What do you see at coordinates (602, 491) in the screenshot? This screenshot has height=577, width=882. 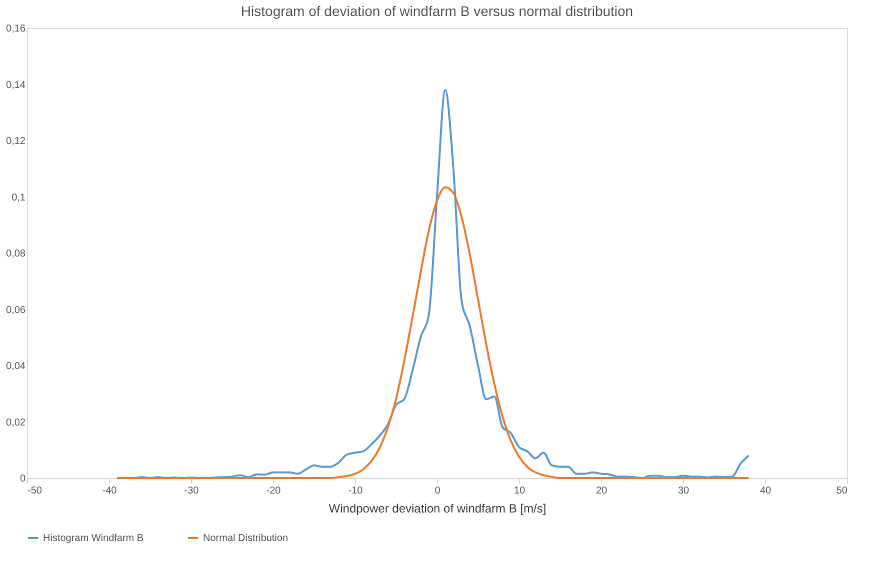 I see `x-tick-label: 20` at bounding box center [602, 491].